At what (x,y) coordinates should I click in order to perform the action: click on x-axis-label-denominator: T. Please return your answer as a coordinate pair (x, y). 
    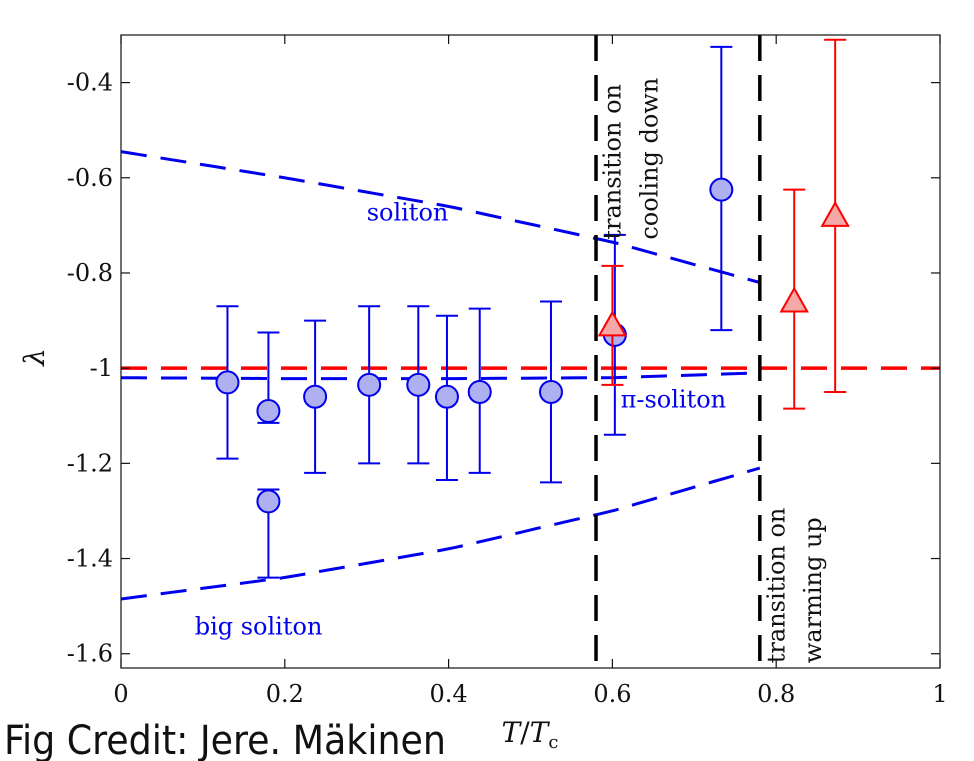
    Looking at the image, I should click on (540, 732).